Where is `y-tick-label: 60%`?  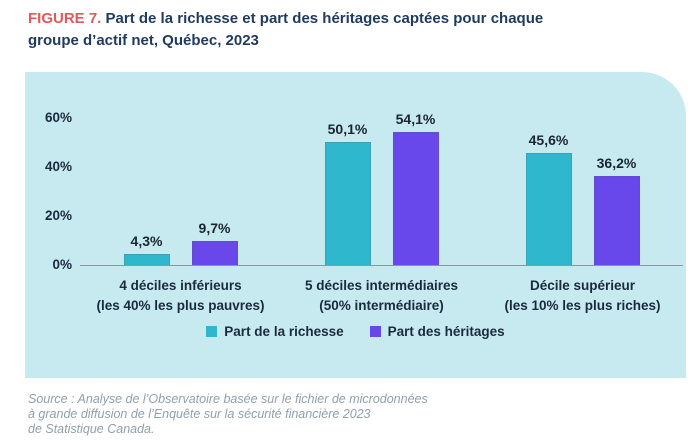 y-tick-label: 60% is located at coordinates (58, 117).